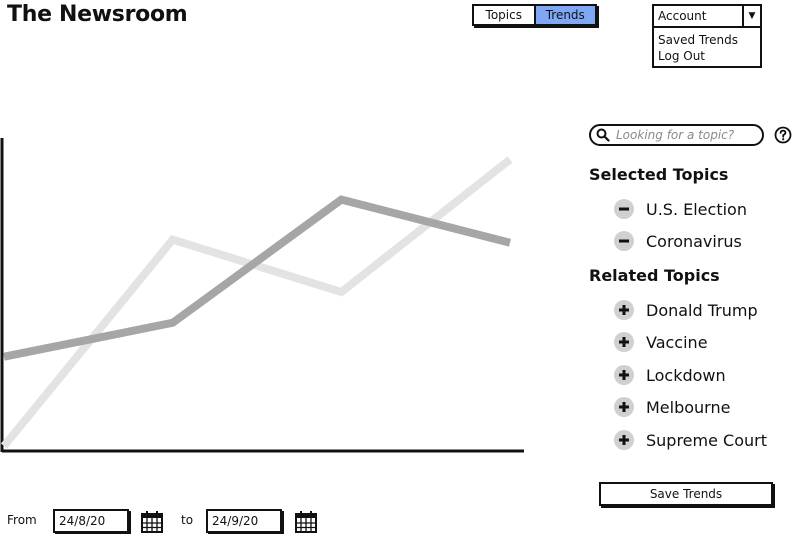 Image resolution: width=792 pixels, height=534 pixels. Describe the element at coordinates (686, 375) in the screenshot. I see `topic-label: Lockdown` at that location.